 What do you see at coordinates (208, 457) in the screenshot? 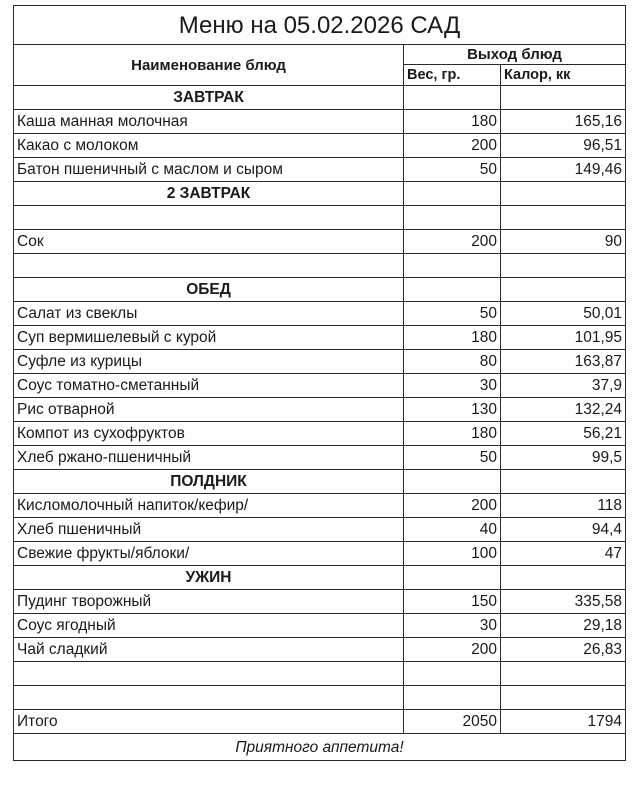
I see `dish-name: Хлеб ржано-пшеничный` at bounding box center [208, 457].